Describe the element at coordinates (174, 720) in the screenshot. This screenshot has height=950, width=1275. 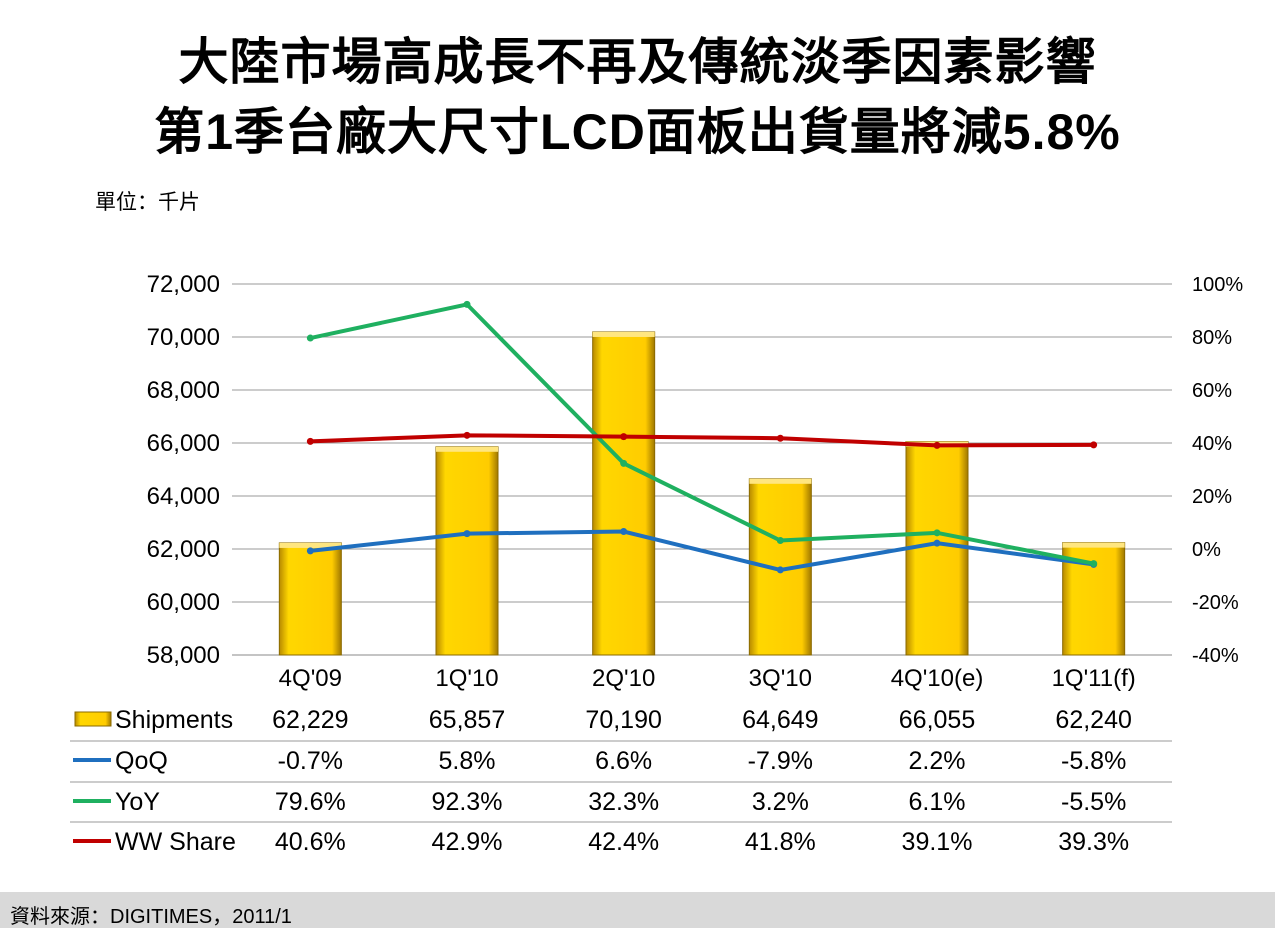
I see `legend-label: Shipments` at that location.